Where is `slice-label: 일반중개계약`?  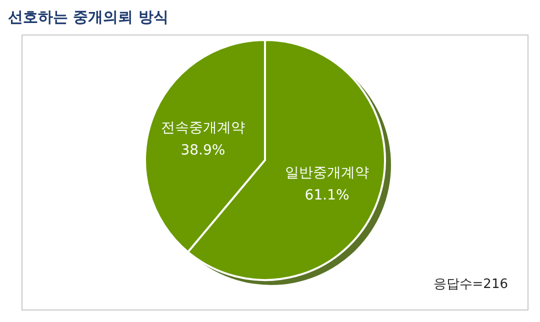
slice-label: 일반중개계약 is located at coordinates (327, 172).